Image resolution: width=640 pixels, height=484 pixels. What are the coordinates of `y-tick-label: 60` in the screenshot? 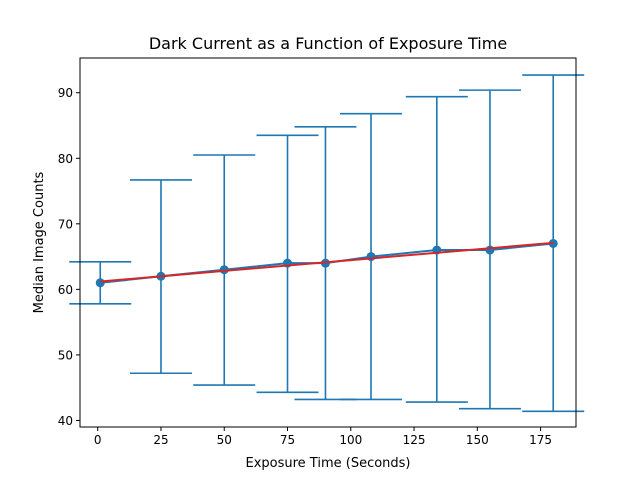 It's located at (65, 290).